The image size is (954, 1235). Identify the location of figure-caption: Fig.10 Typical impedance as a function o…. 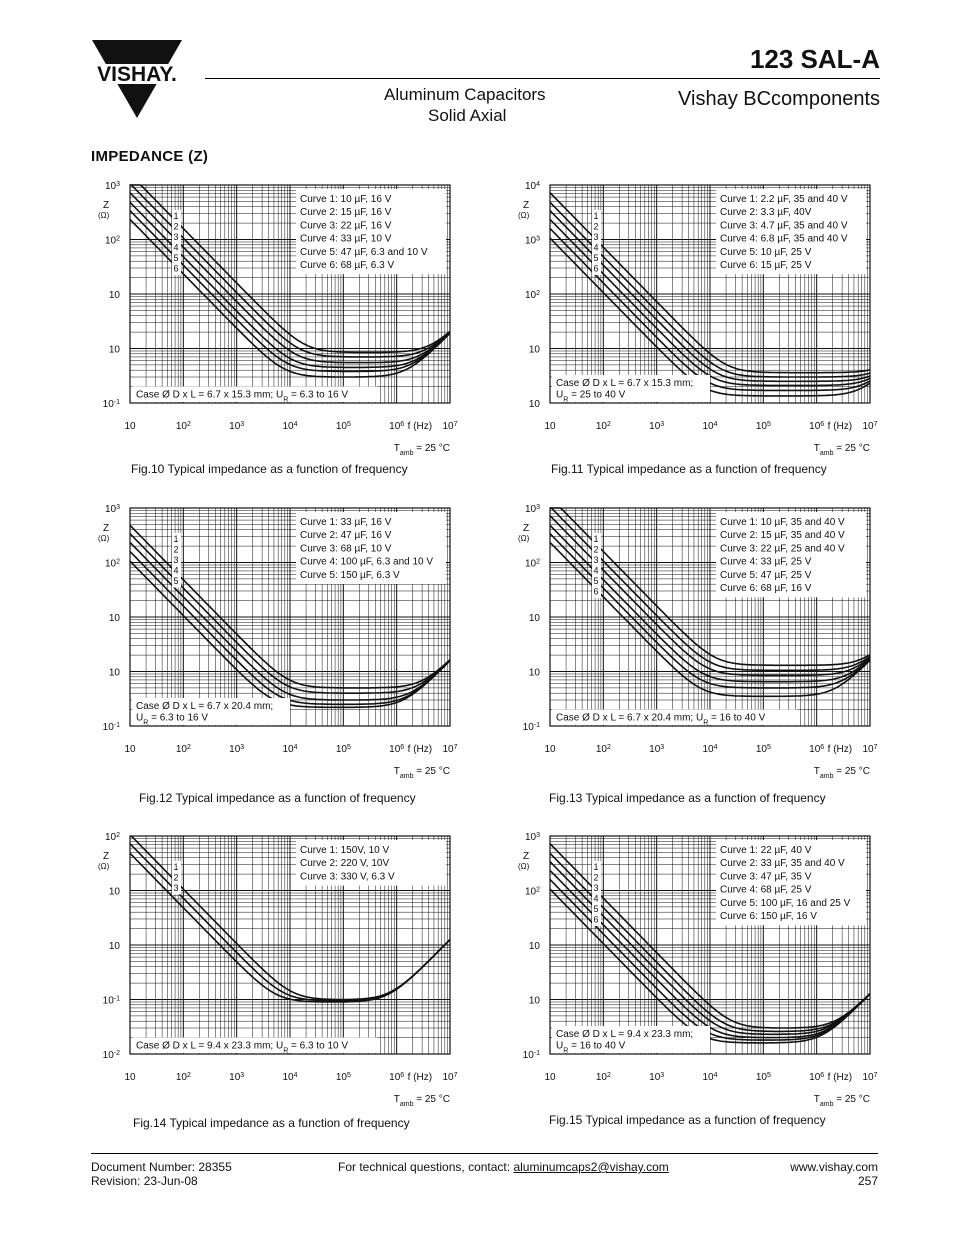
(269, 469).